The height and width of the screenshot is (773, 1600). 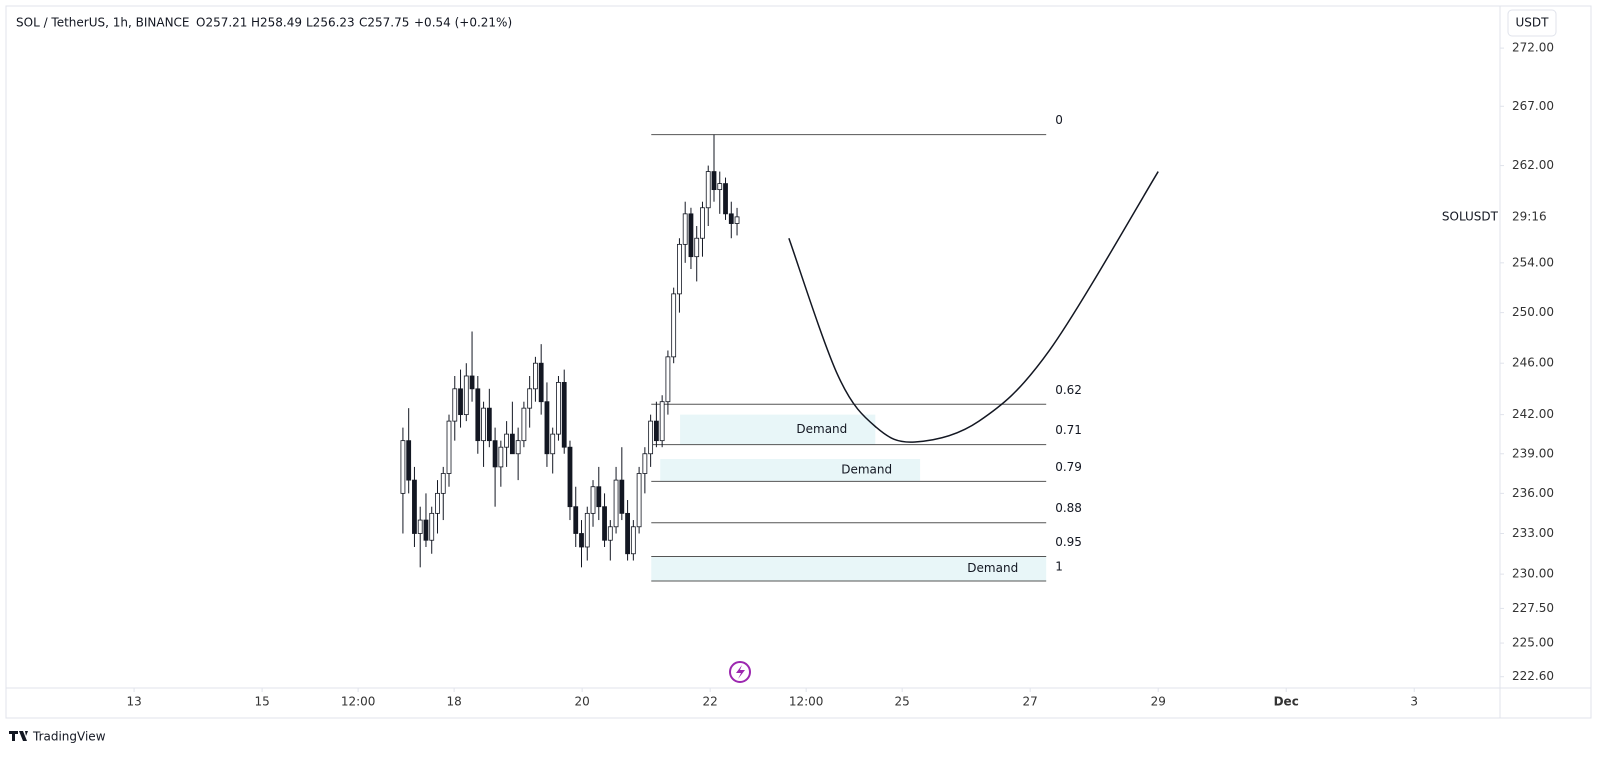 I want to click on y-tick-label: 236.00, so click(x=1533, y=493).